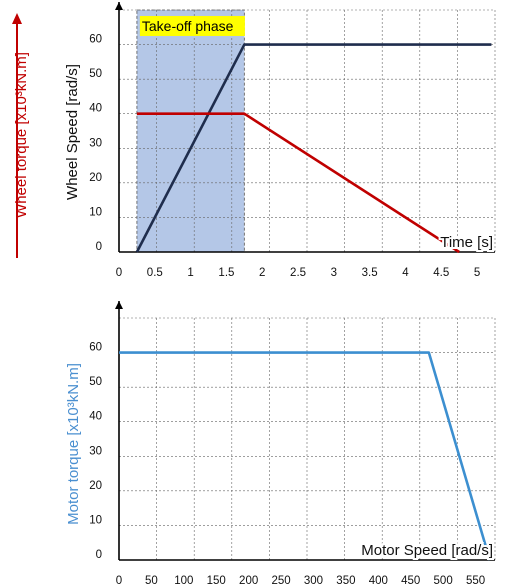 The width and height of the screenshot is (510, 586). What do you see at coordinates (405, 273) in the screenshot?
I see `x-tick-label: 4` at bounding box center [405, 273].